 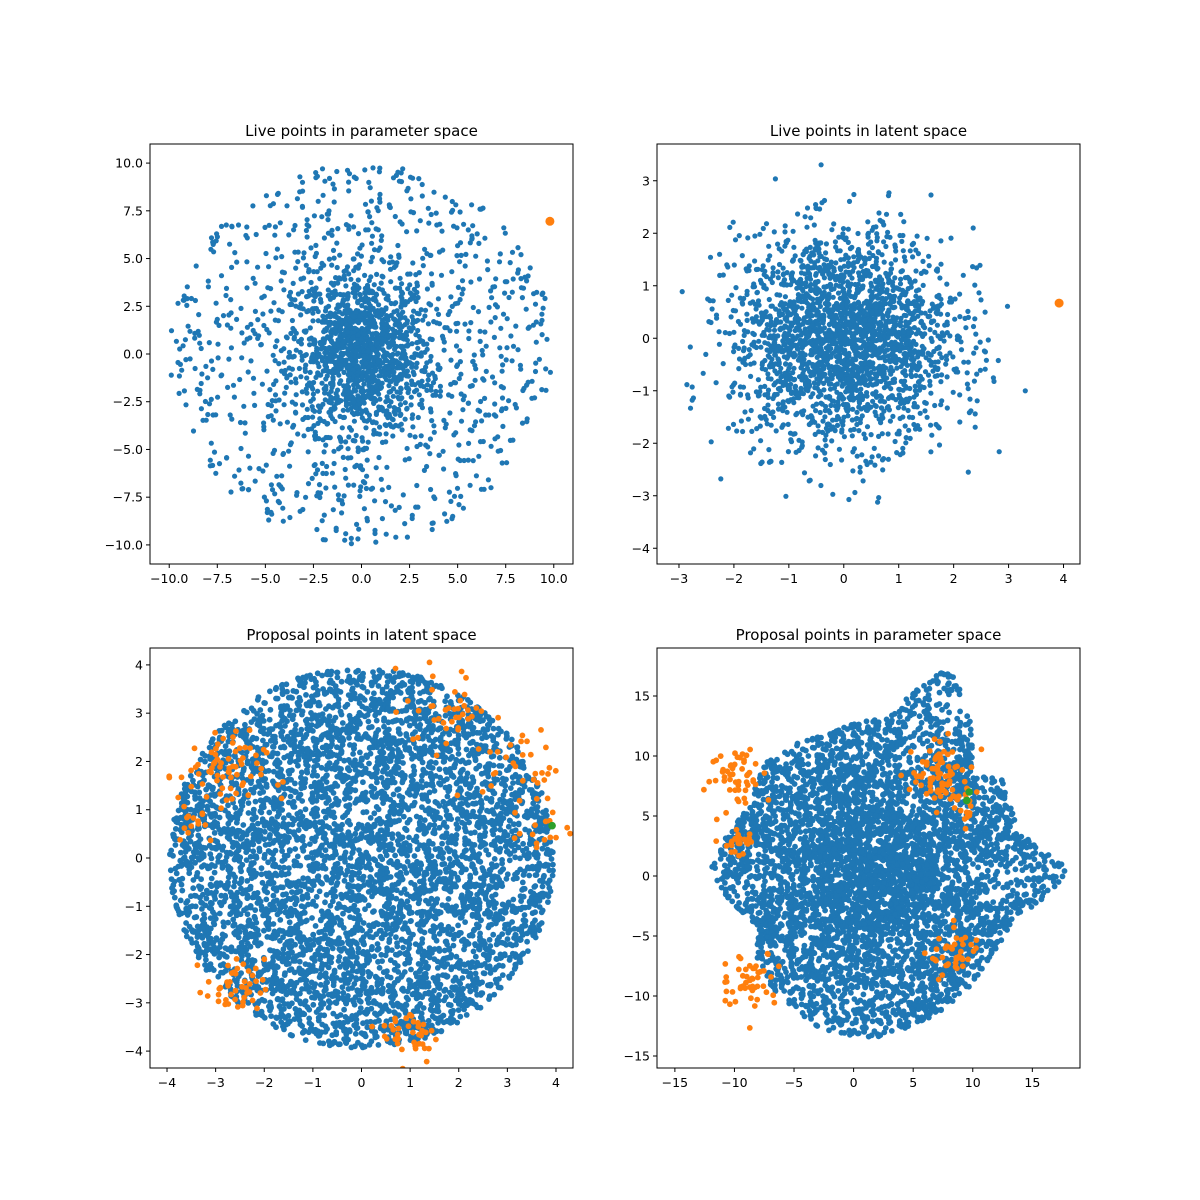 What do you see at coordinates (679, 578) in the screenshot?
I see `x-tick-label: −3` at bounding box center [679, 578].